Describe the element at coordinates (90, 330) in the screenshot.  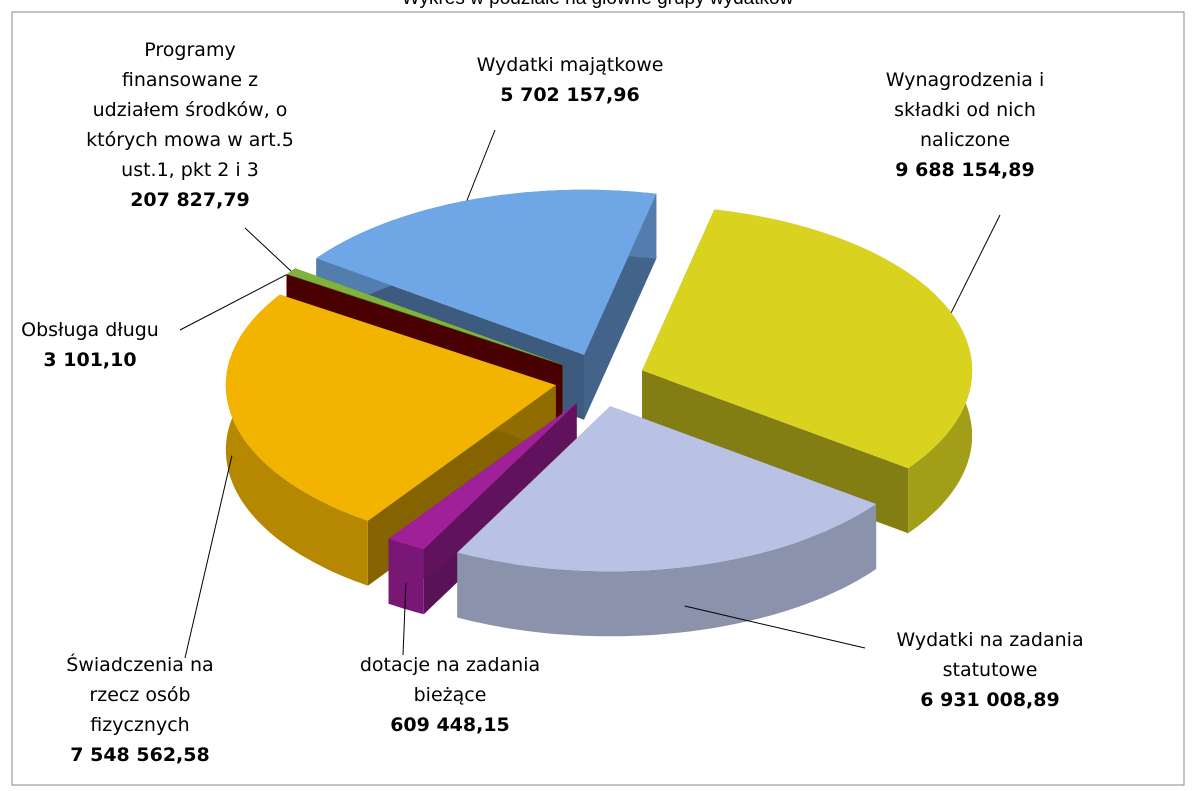
I see `category-label: Obsługa długu` at that location.